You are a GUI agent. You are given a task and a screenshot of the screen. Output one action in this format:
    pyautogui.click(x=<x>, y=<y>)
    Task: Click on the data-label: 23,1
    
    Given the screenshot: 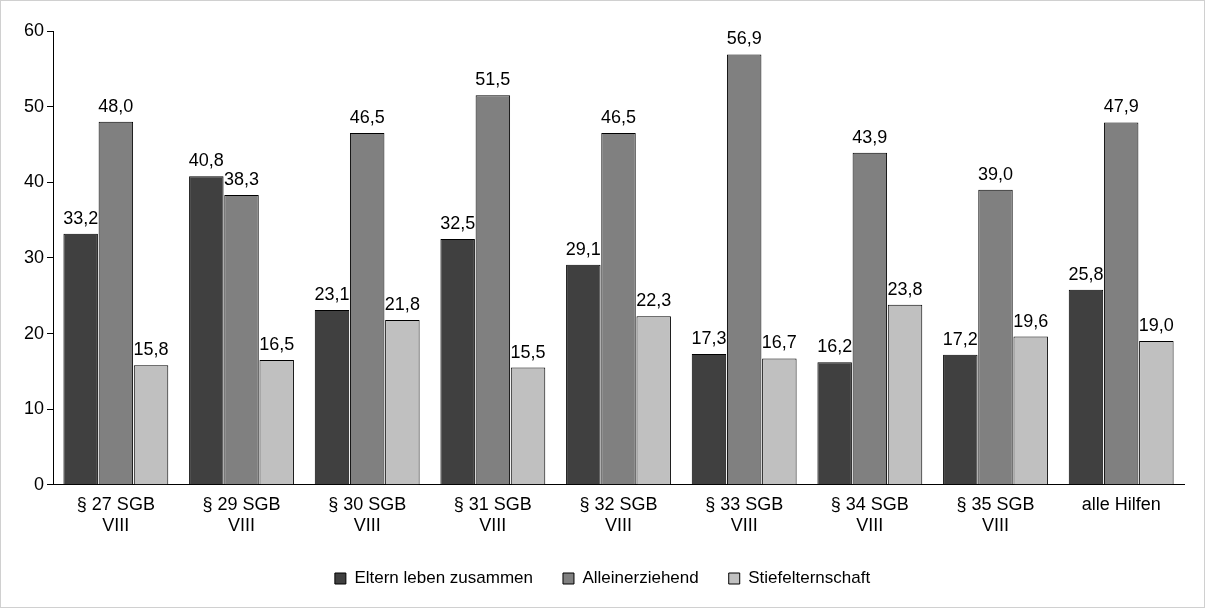 What is the action you would take?
    pyautogui.click(x=332, y=294)
    